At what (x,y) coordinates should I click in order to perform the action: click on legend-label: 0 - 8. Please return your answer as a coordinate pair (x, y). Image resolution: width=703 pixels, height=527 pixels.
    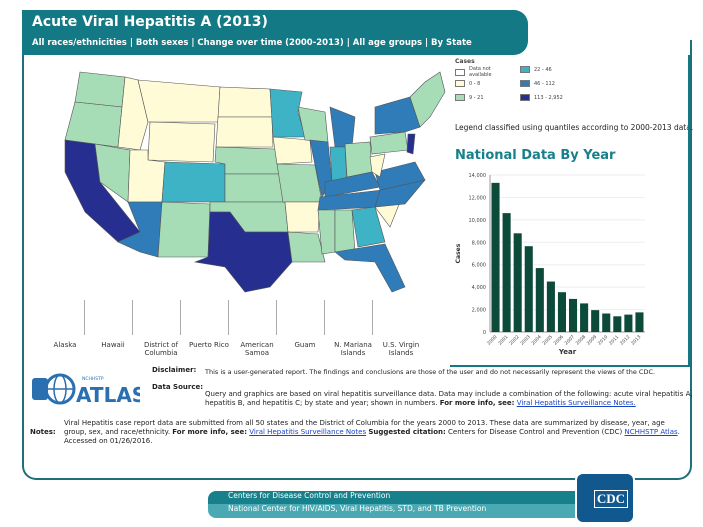
    Looking at the image, I should click on (475, 83).